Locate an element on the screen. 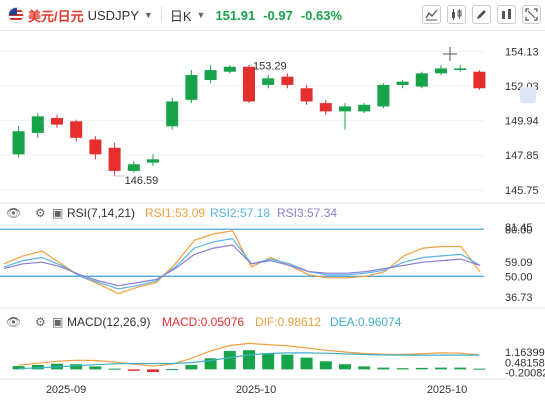 This screenshot has height=402, width=545. price-tick-label: 149.94 is located at coordinates (522, 122).